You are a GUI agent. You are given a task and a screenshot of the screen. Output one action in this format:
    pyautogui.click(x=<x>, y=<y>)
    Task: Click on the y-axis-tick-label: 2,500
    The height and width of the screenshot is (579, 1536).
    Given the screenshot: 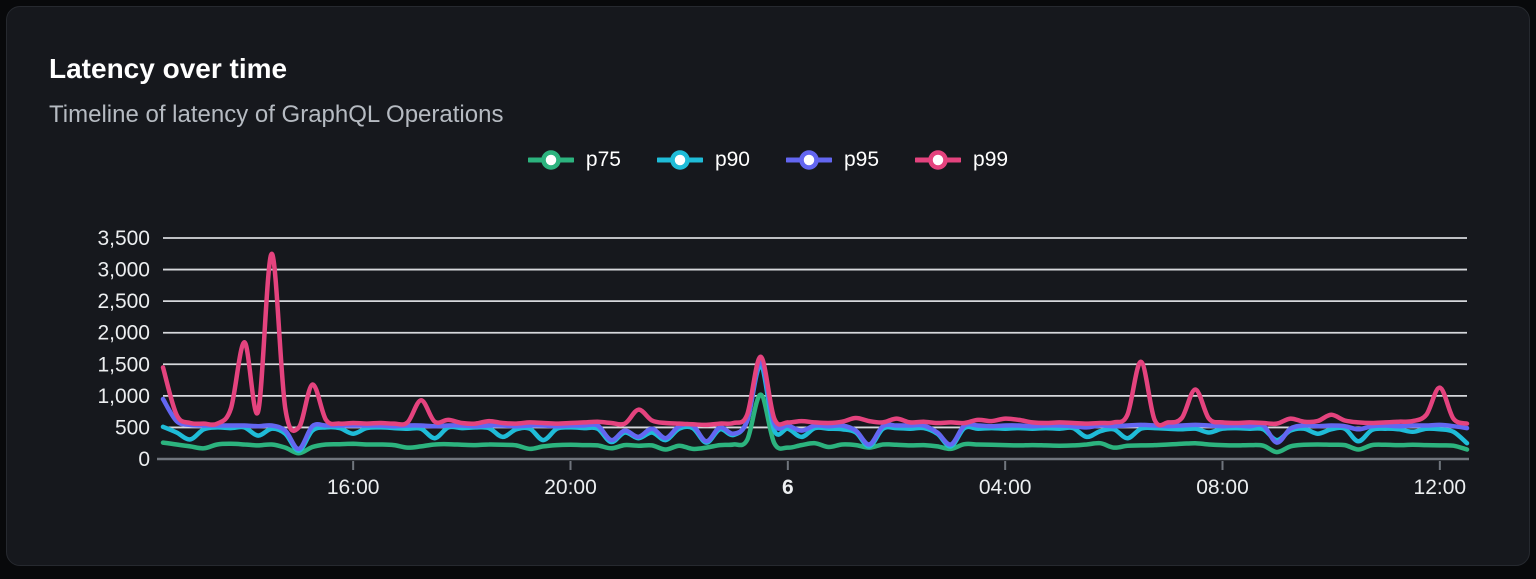 What is the action you would take?
    pyautogui.click(x=123, y=301)
    